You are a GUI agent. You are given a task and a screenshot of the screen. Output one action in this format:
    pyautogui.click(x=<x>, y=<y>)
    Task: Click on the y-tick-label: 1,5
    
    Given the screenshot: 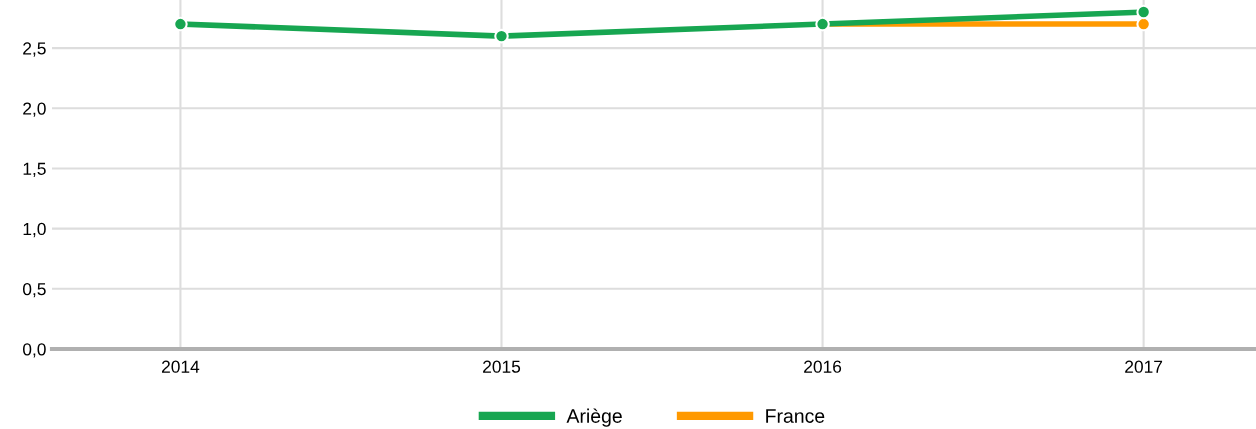 What is the action you would take?
    pyautogui.click(x=34, y=169)
    